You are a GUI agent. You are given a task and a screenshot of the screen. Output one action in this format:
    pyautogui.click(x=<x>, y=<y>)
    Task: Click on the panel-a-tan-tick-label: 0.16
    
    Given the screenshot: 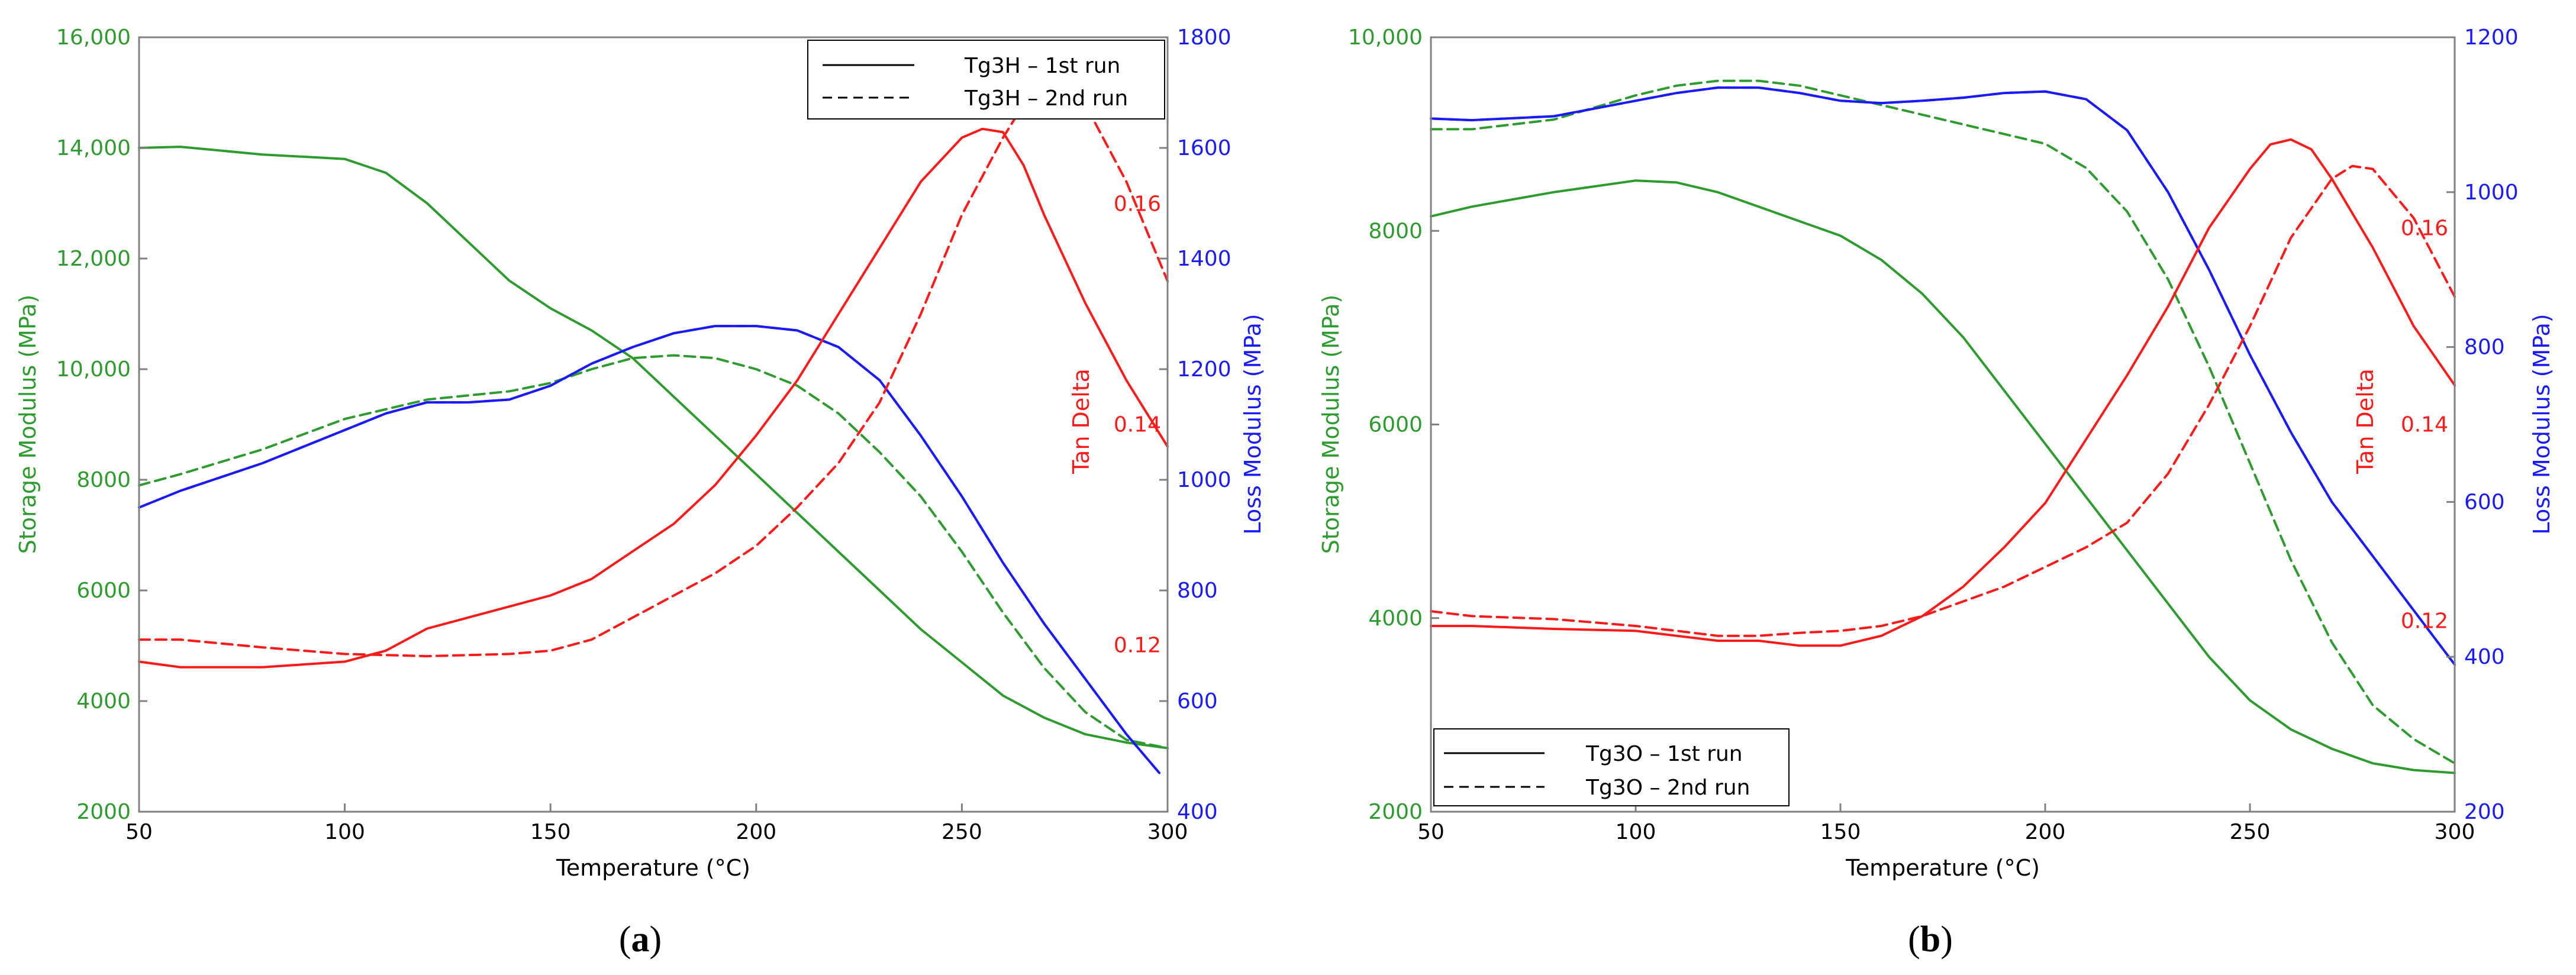 What is the action you would take?
    pyautogui.click(x=1137, y=204)
    